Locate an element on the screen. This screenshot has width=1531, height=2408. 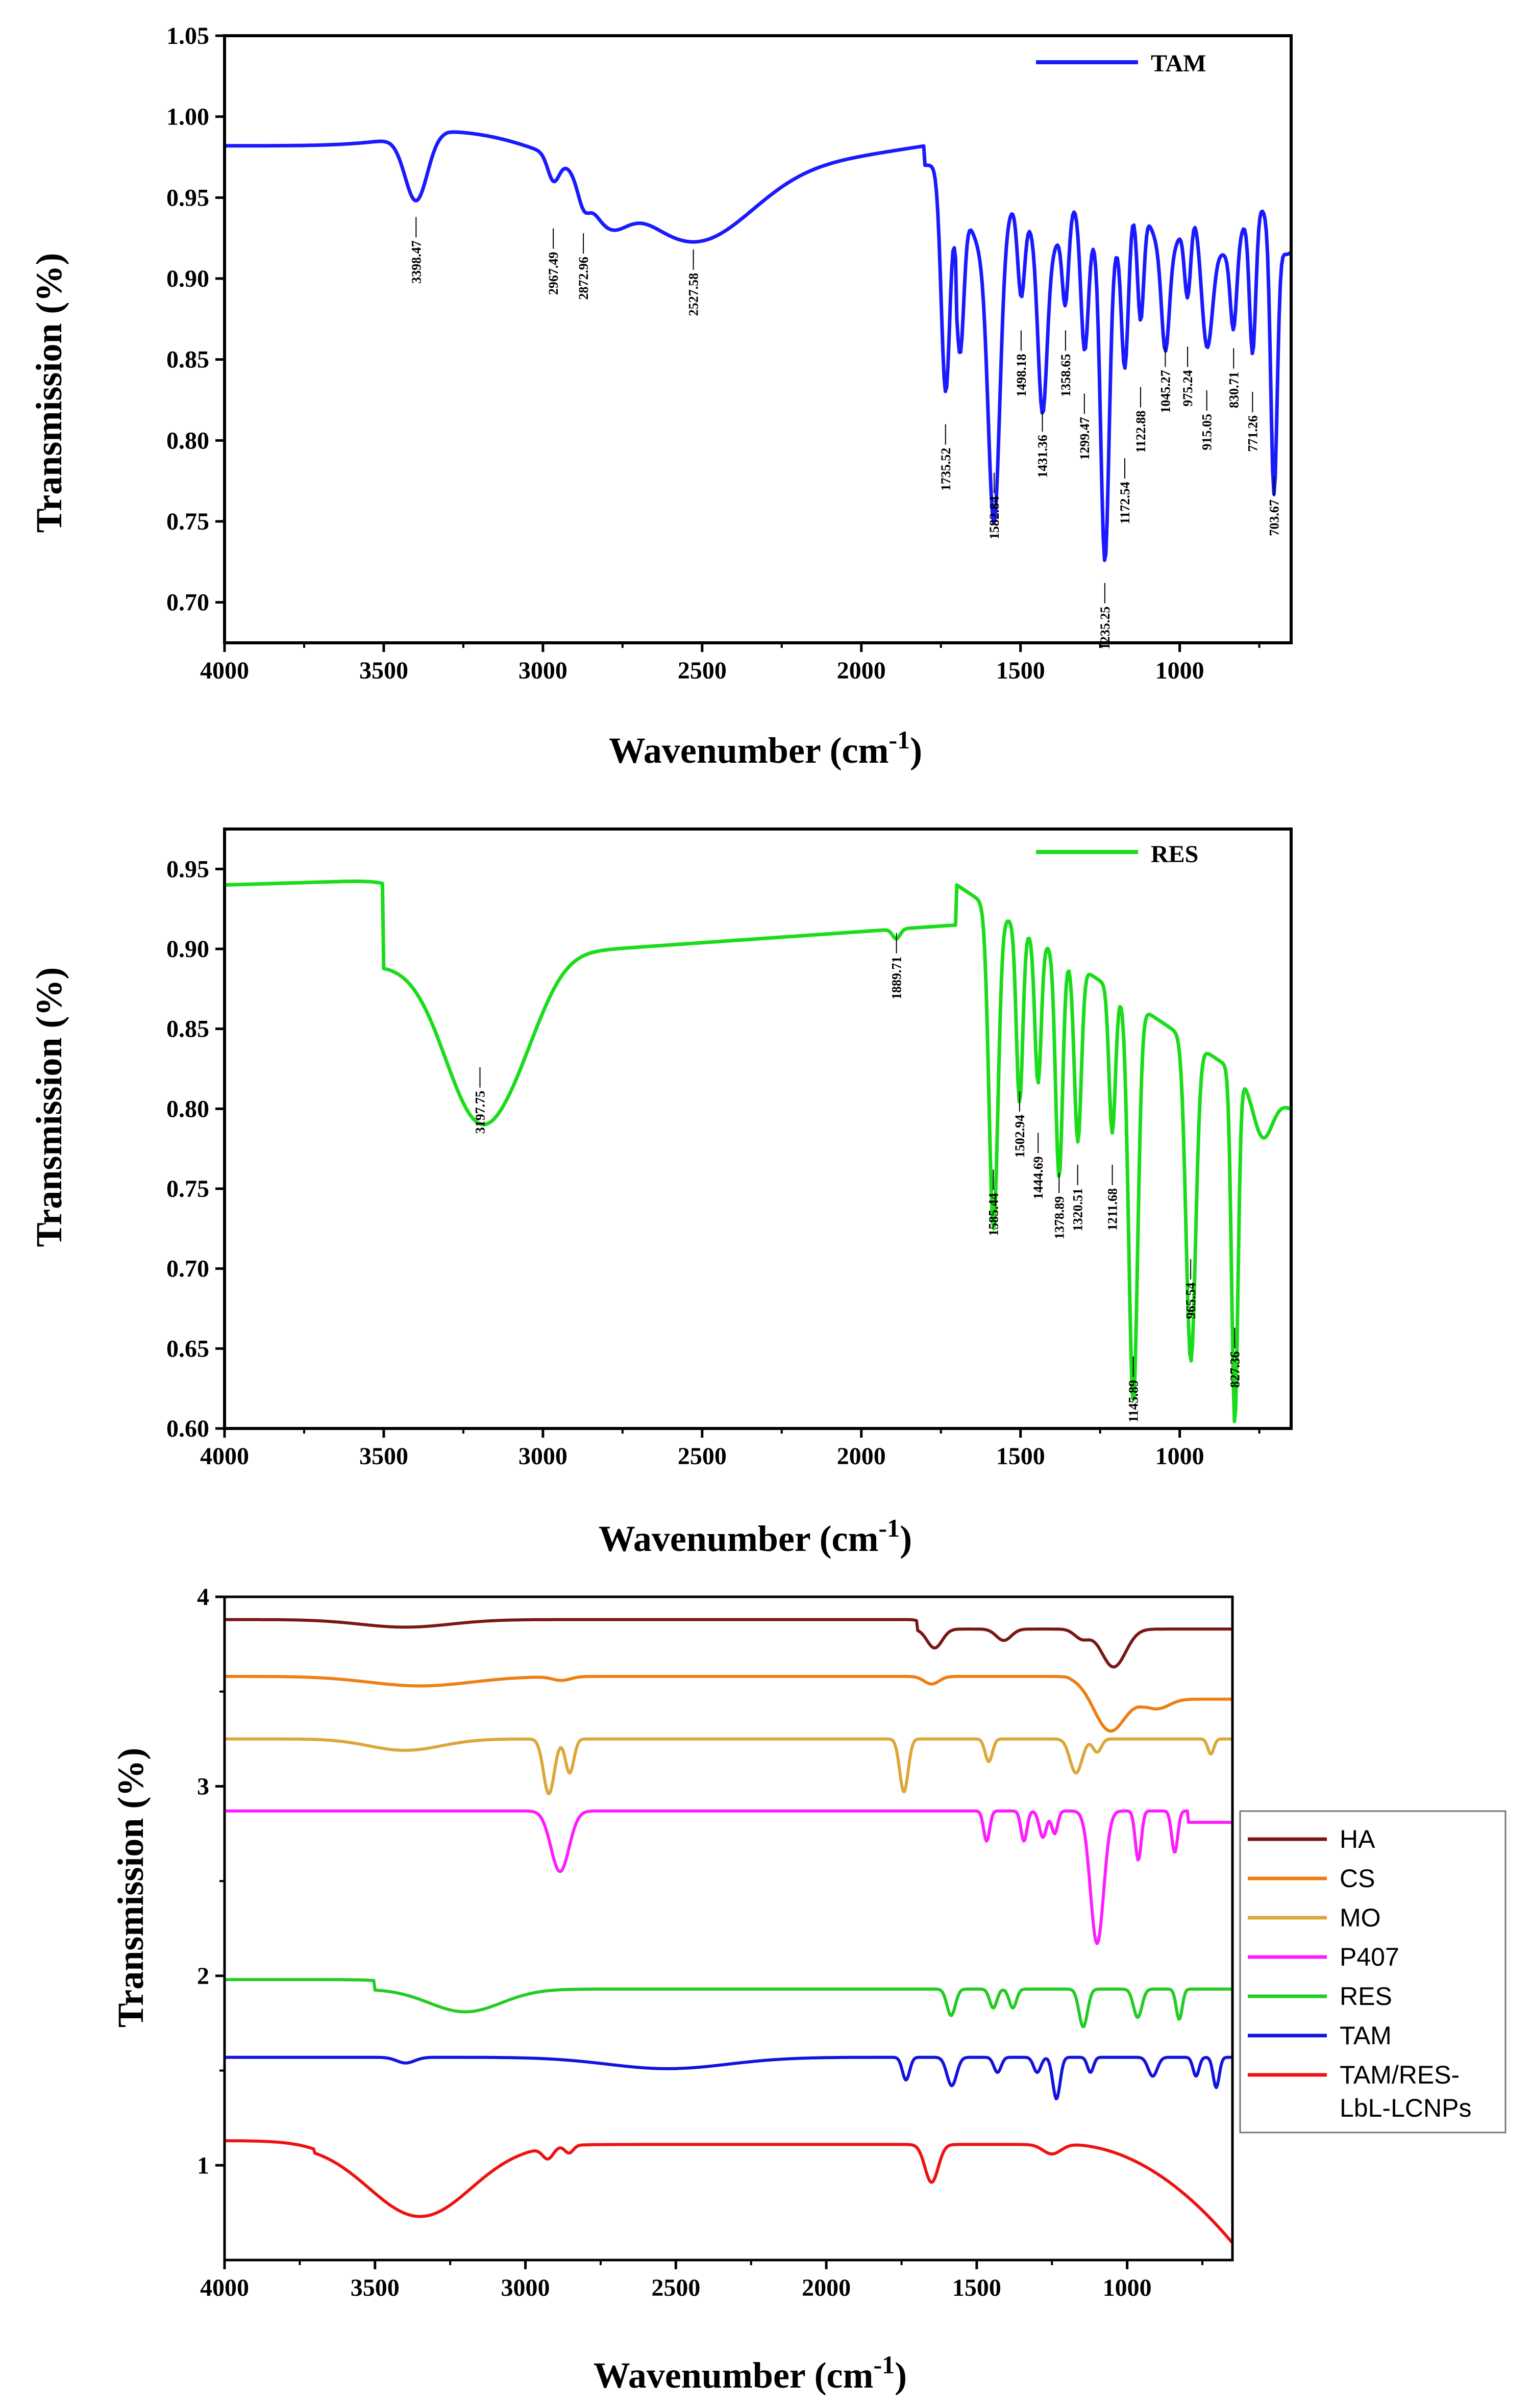
peak-label: 1320.51 is located at coordinates (1078, 1210).